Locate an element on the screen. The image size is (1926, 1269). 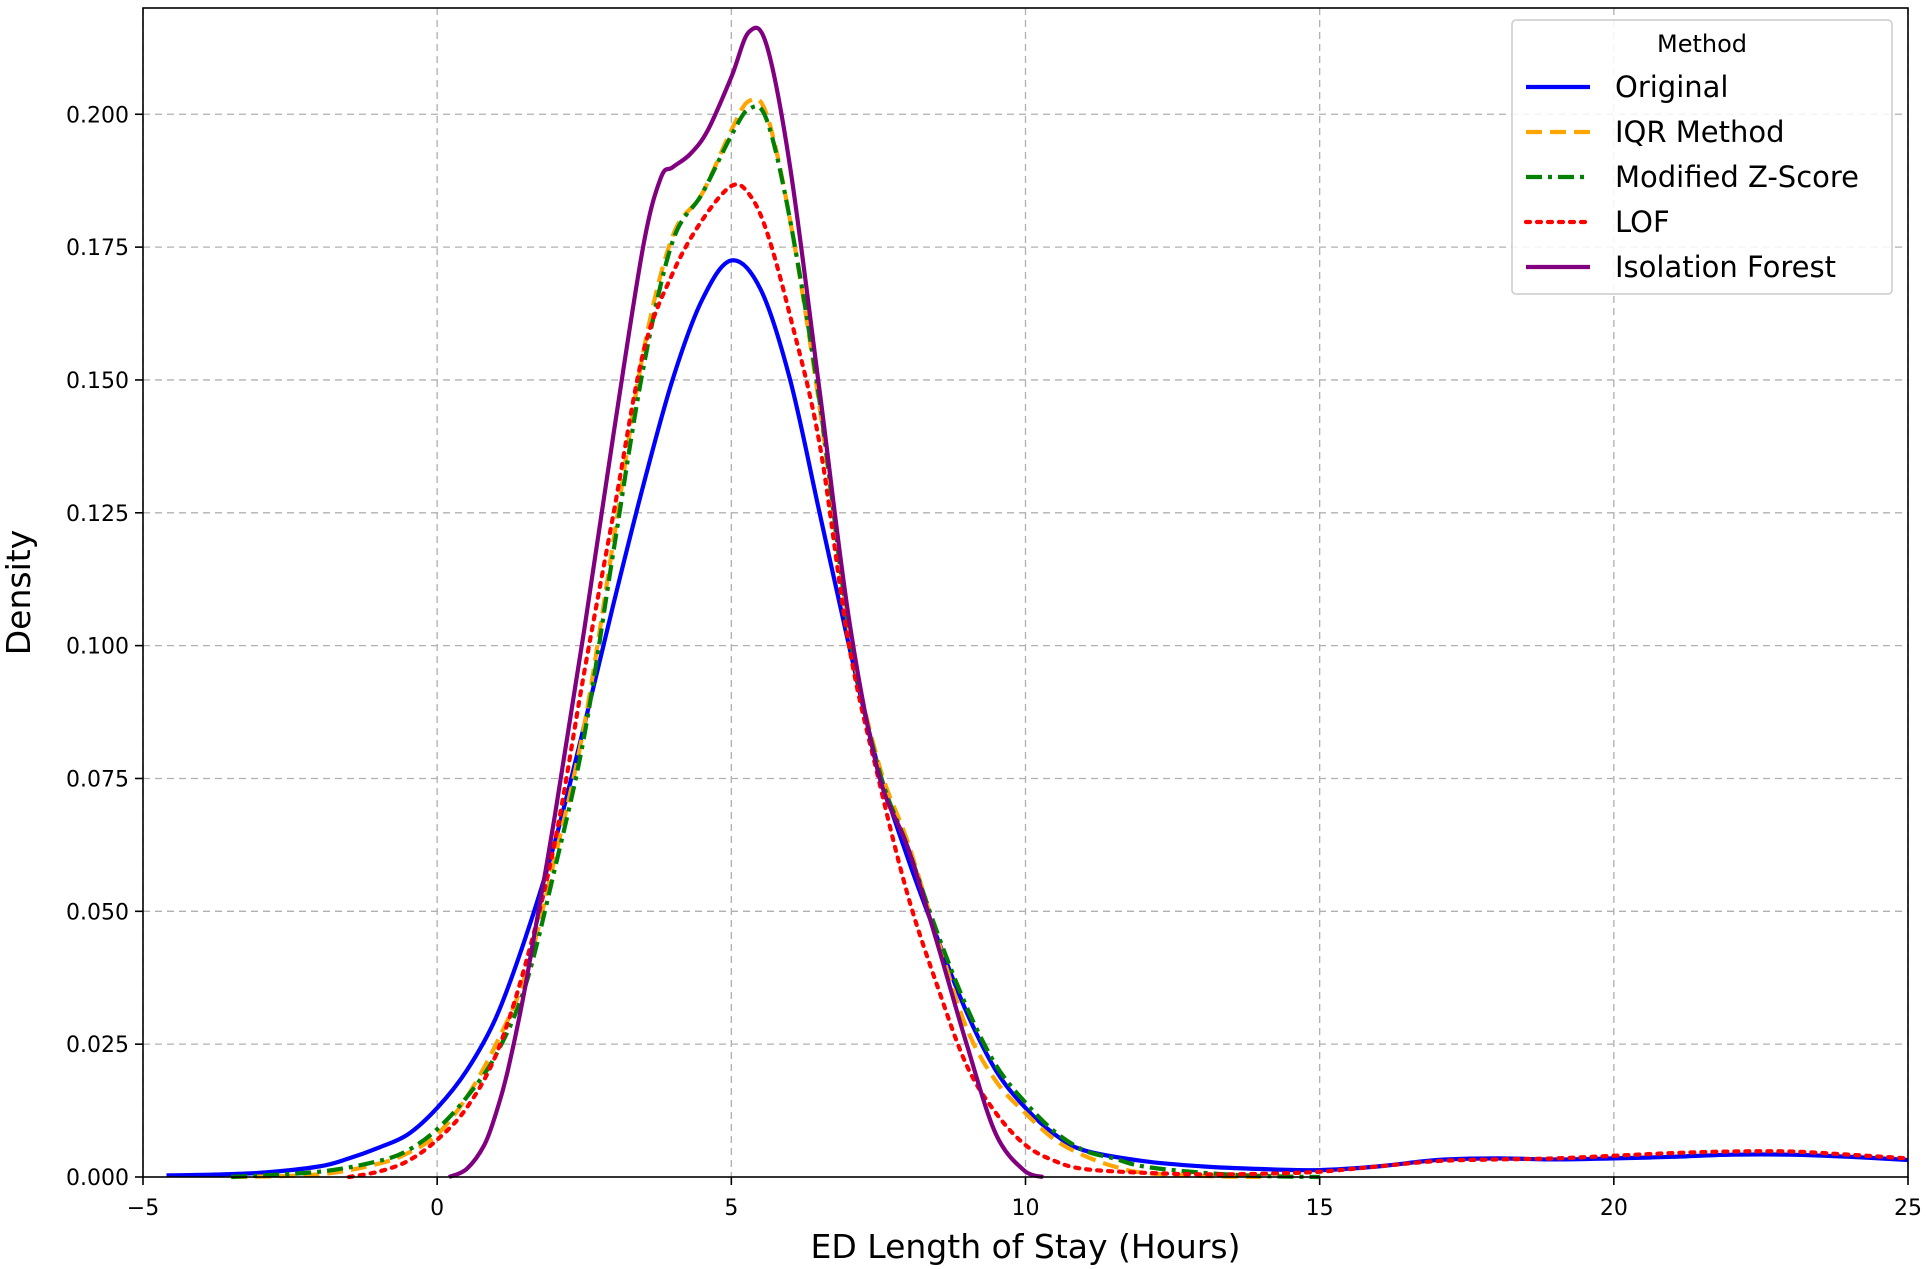
y-tick-label: 0.000 is located at coordinates (97, 1178).